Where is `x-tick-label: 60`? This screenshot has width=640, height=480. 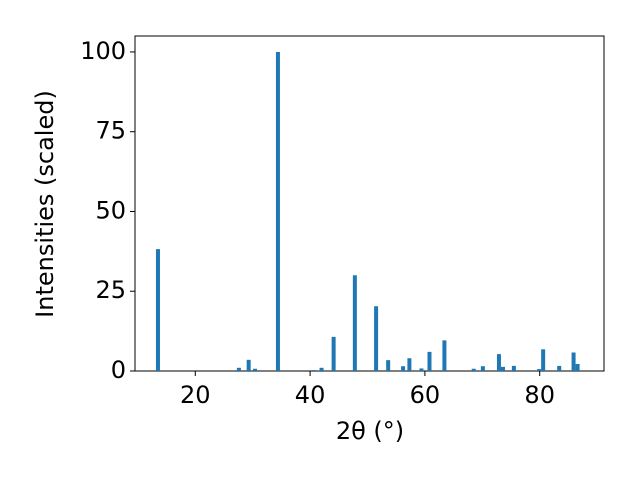 x-tick-label: 60 is located at coordinates (425, 395).